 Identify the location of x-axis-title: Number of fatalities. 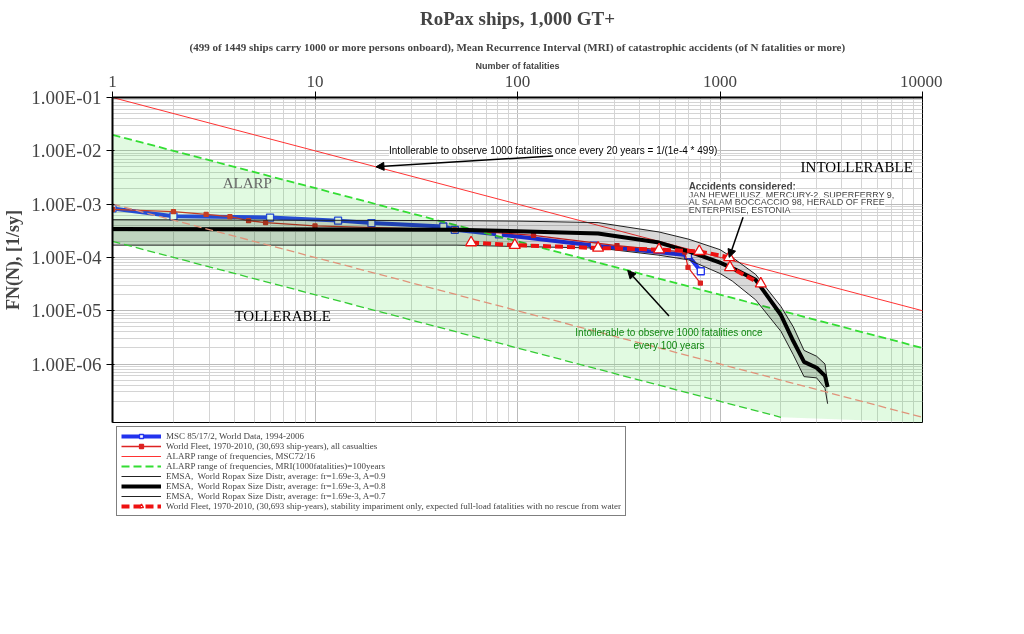
(517, 65).